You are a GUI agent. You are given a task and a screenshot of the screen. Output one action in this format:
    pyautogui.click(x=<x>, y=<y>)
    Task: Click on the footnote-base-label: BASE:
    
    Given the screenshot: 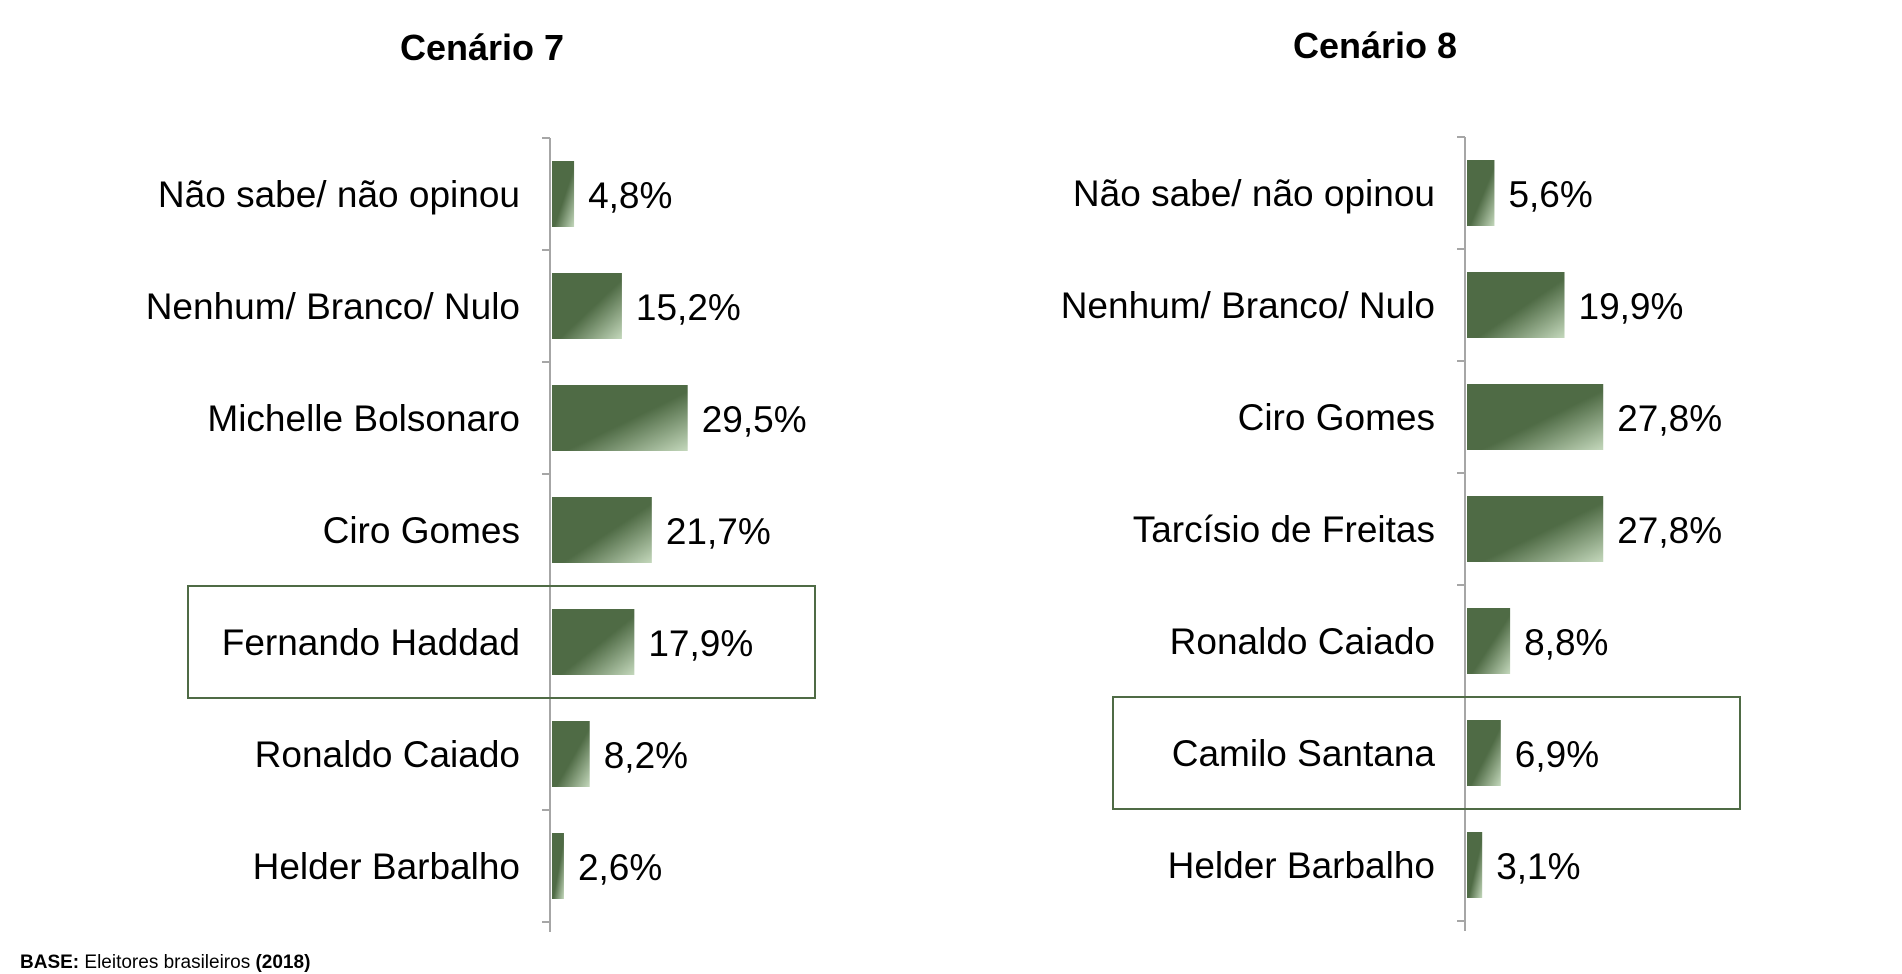 What is the action you would take?
    pyautogui.click(x=50, y=962)
    